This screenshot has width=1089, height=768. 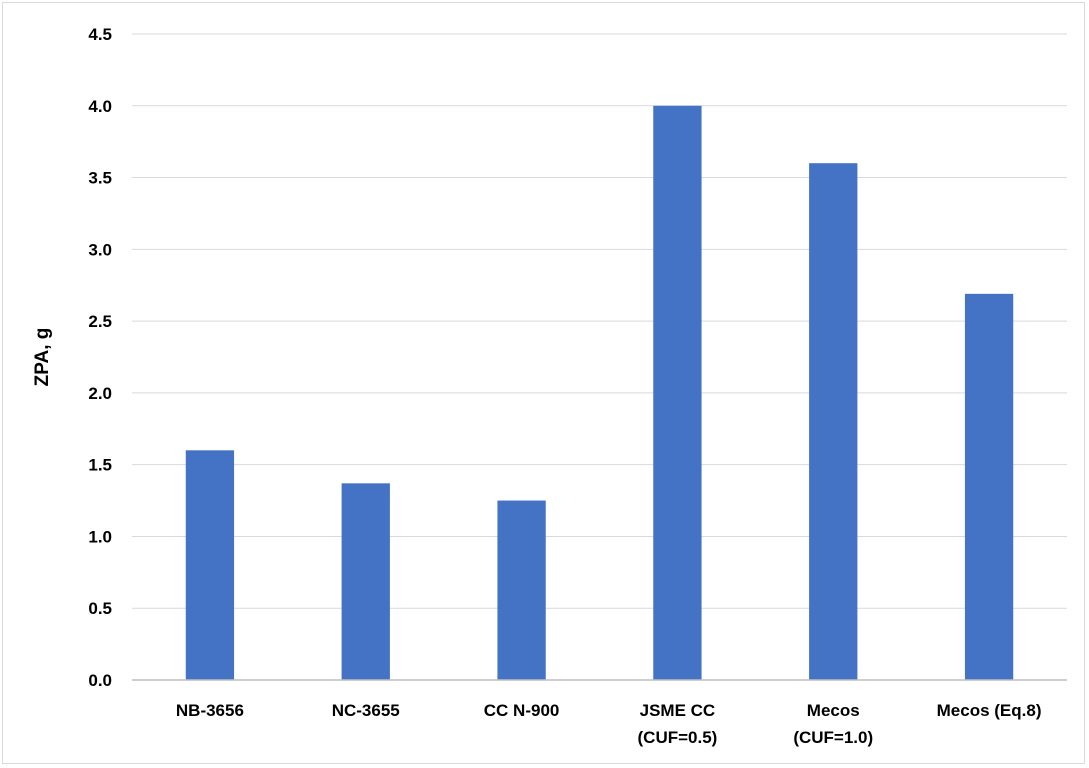 I want to click on x-category-label: Mecos (Eq.8), so click(x=989, y=710).